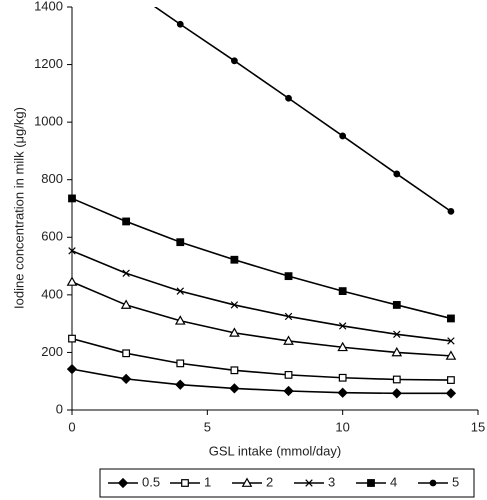 The image size is (487, 500). Describe the element at coordinates (48, 6) in the screenshot. I see `y-tick-label: 1400` at that location.